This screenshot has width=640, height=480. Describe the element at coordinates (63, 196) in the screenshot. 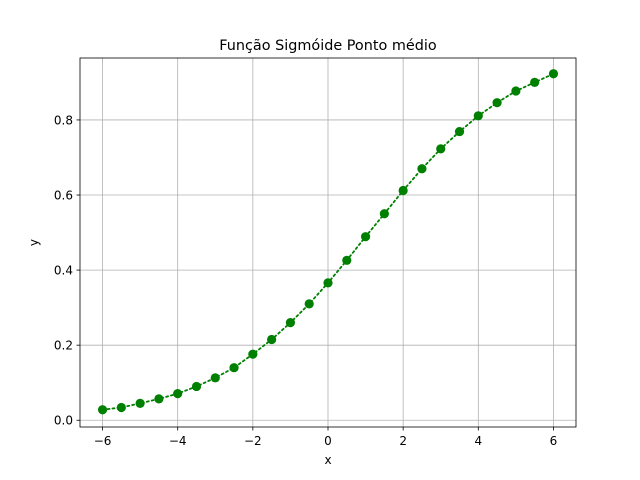

I see `y-tick-label: 0.6` at that location.